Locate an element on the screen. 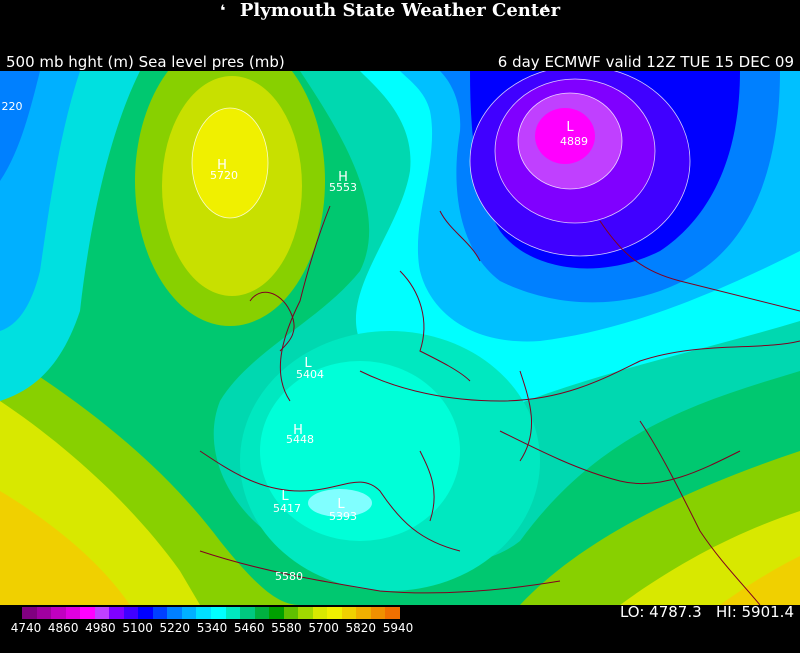 The height and width of the screenshot is (653, 800). color-scale-label: 5220 is located at coordinates (175, 628).